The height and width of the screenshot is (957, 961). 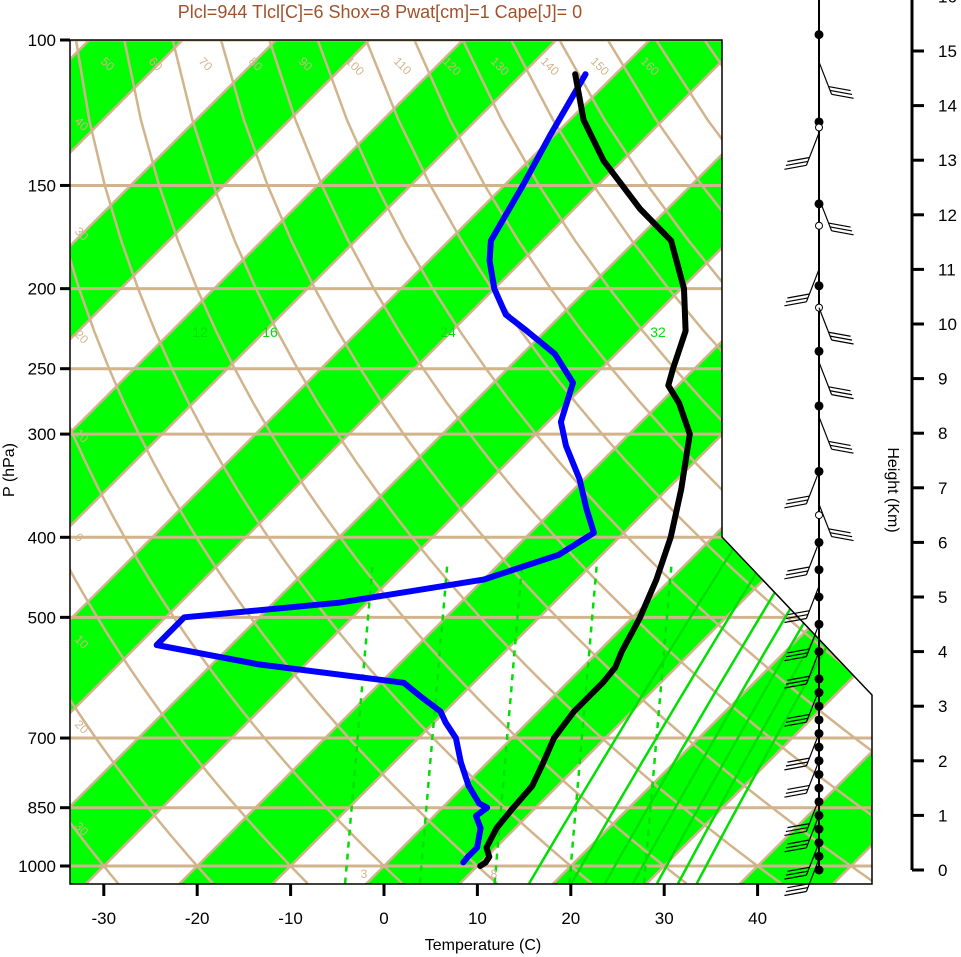 What do you see at coordinates (942, 488) in the screenshot?
I see `height-tick-label: 7` at bounding box center [942, 488].